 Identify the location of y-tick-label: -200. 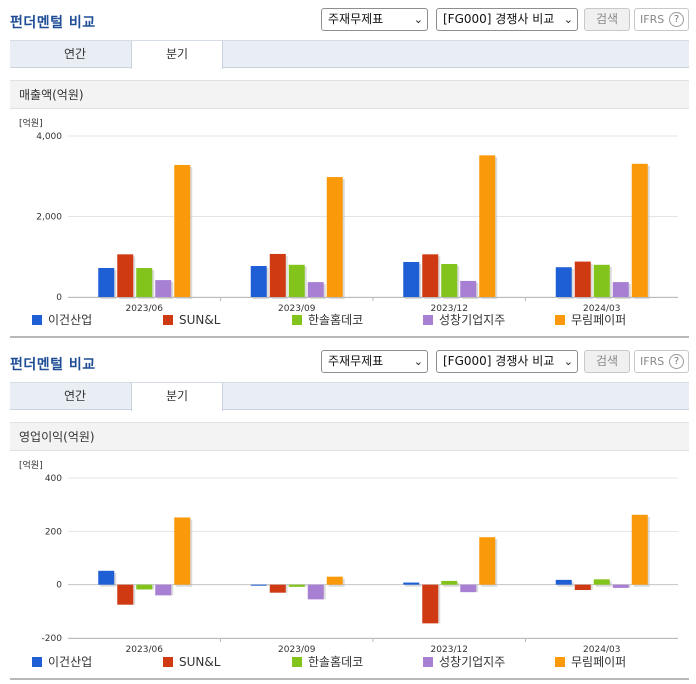
(52, 639).